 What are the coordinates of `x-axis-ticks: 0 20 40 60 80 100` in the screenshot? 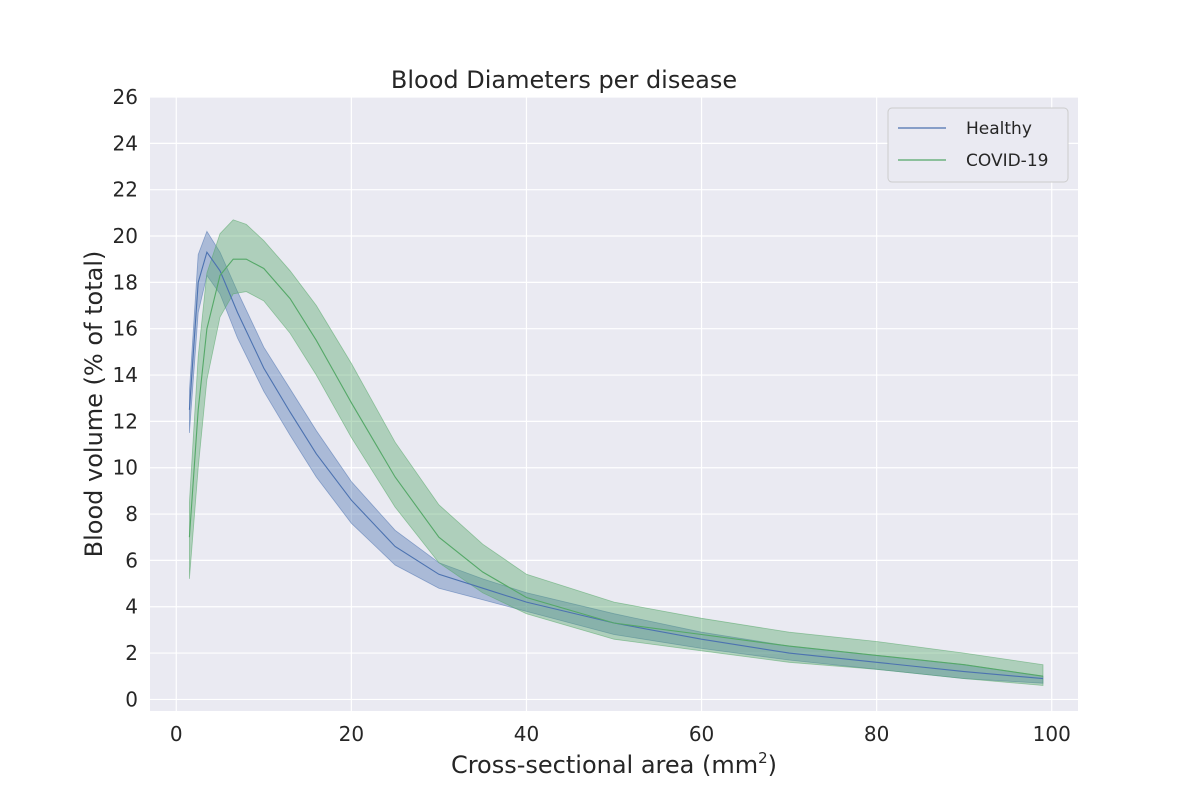 It's located at (620, 734).